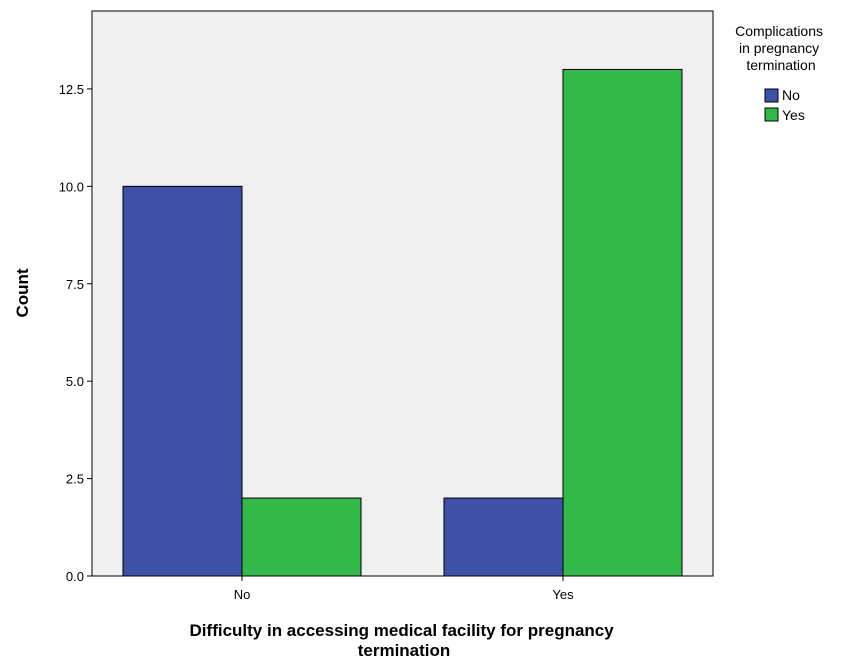 This screenshot has width=851, height=662. What do you see at coordinates (75, 381) in the screenshot?
I see `y-tick-label: 5.0` at bounding box center [75, 381].